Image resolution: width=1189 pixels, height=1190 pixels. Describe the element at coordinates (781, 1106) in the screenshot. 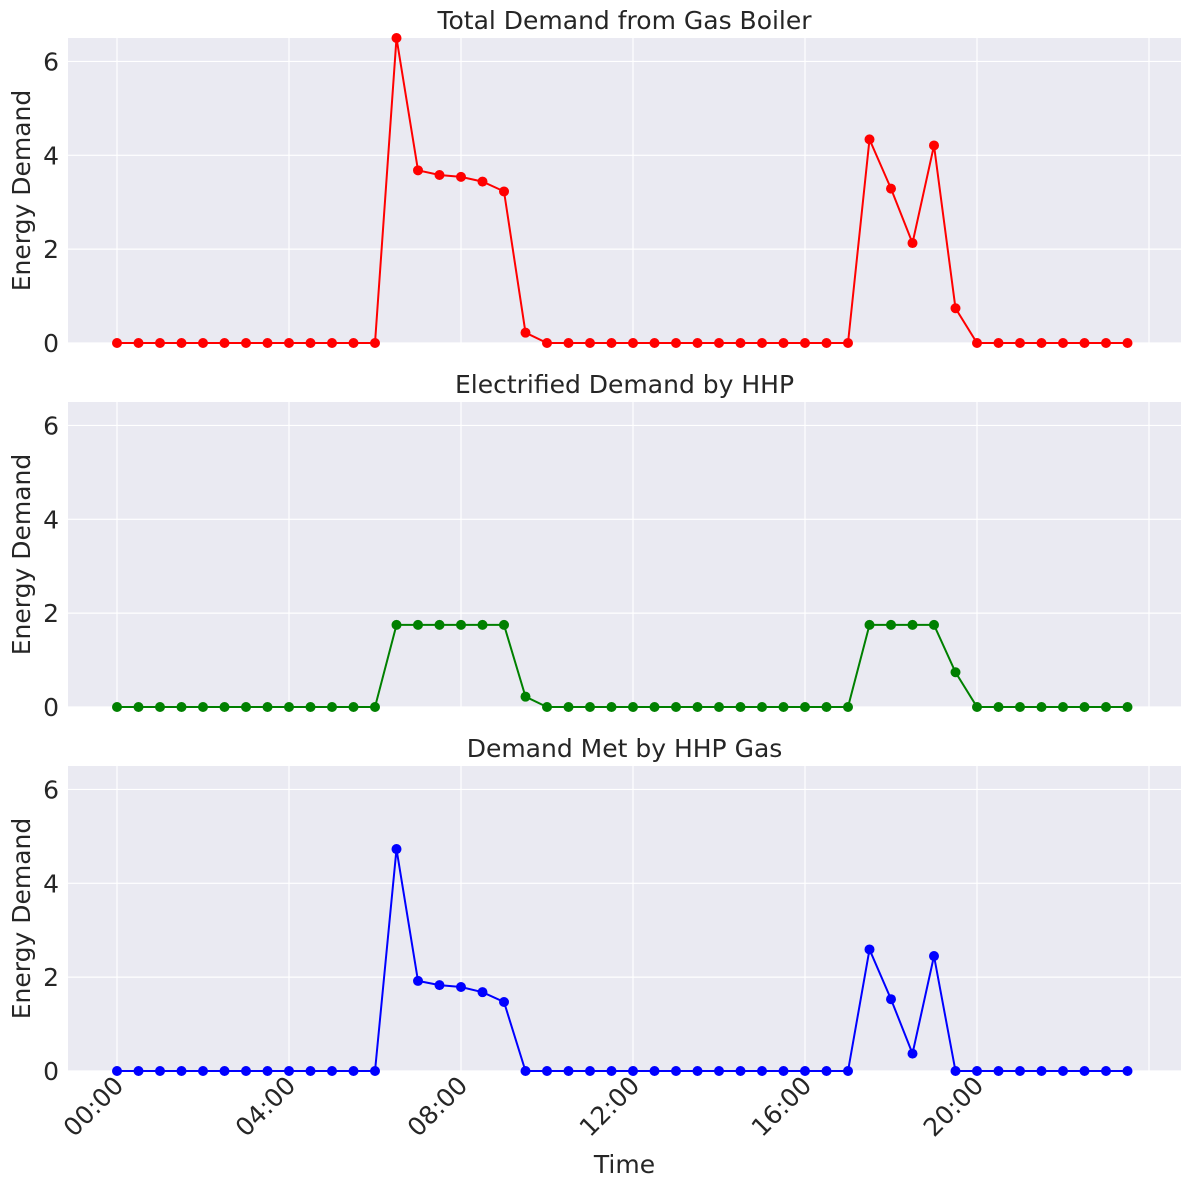

I see `x-tick-label: 16:00` at that location.